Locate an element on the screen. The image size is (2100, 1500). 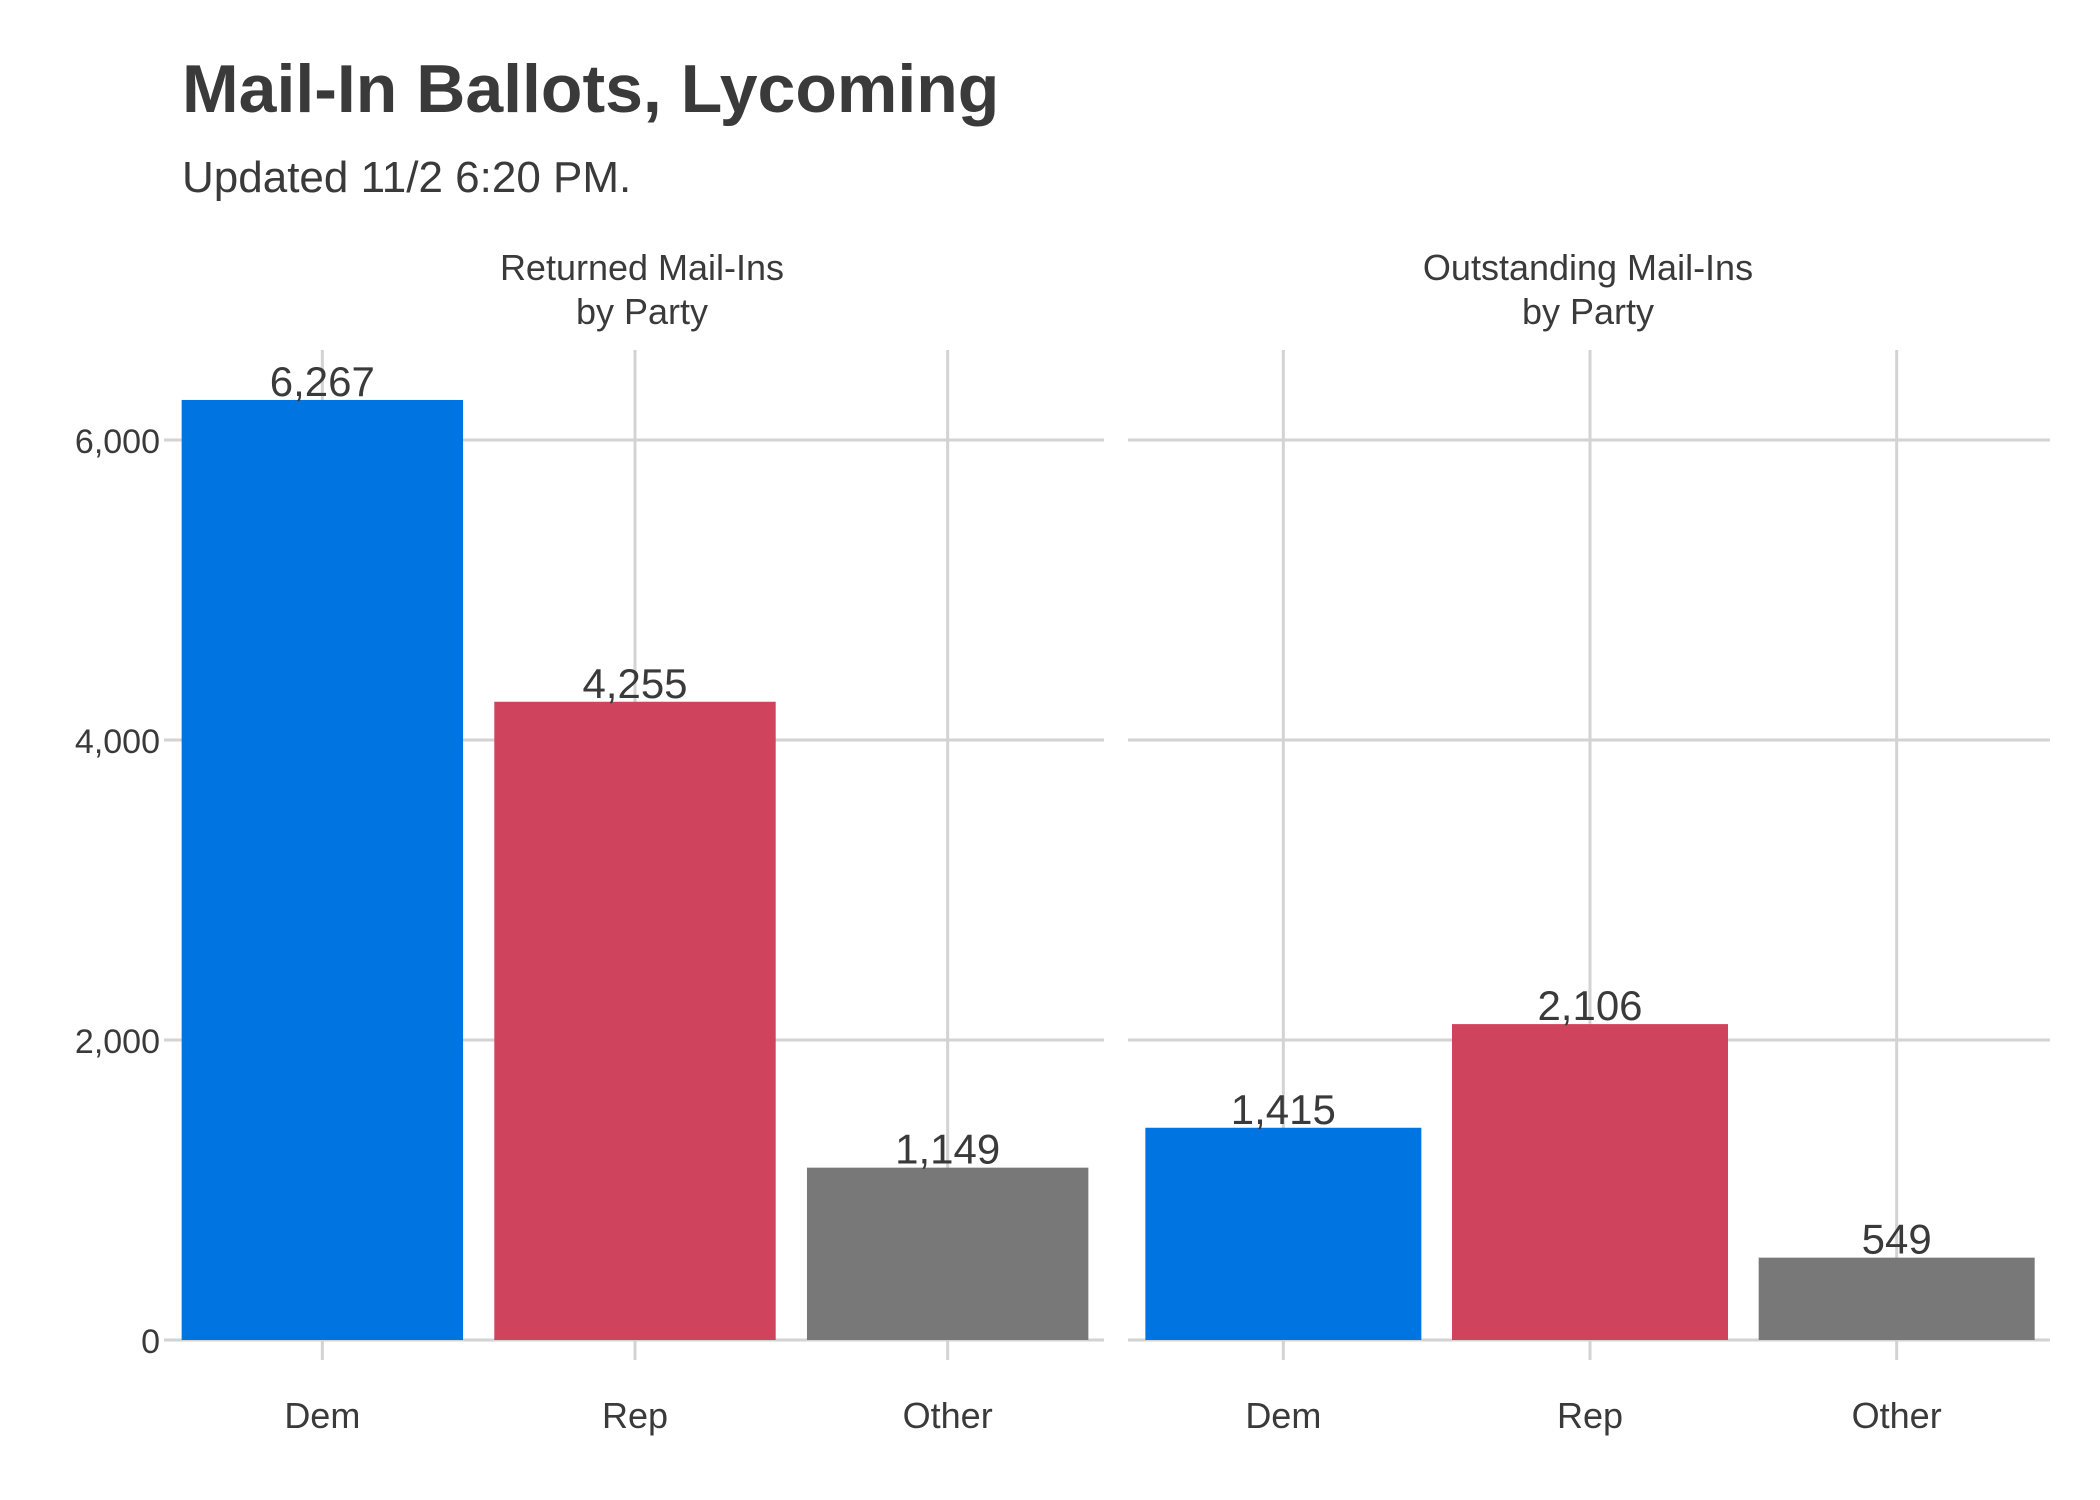
y-axis: 0 2,000 4,000 6,000 is located at coordinates (117, 892).